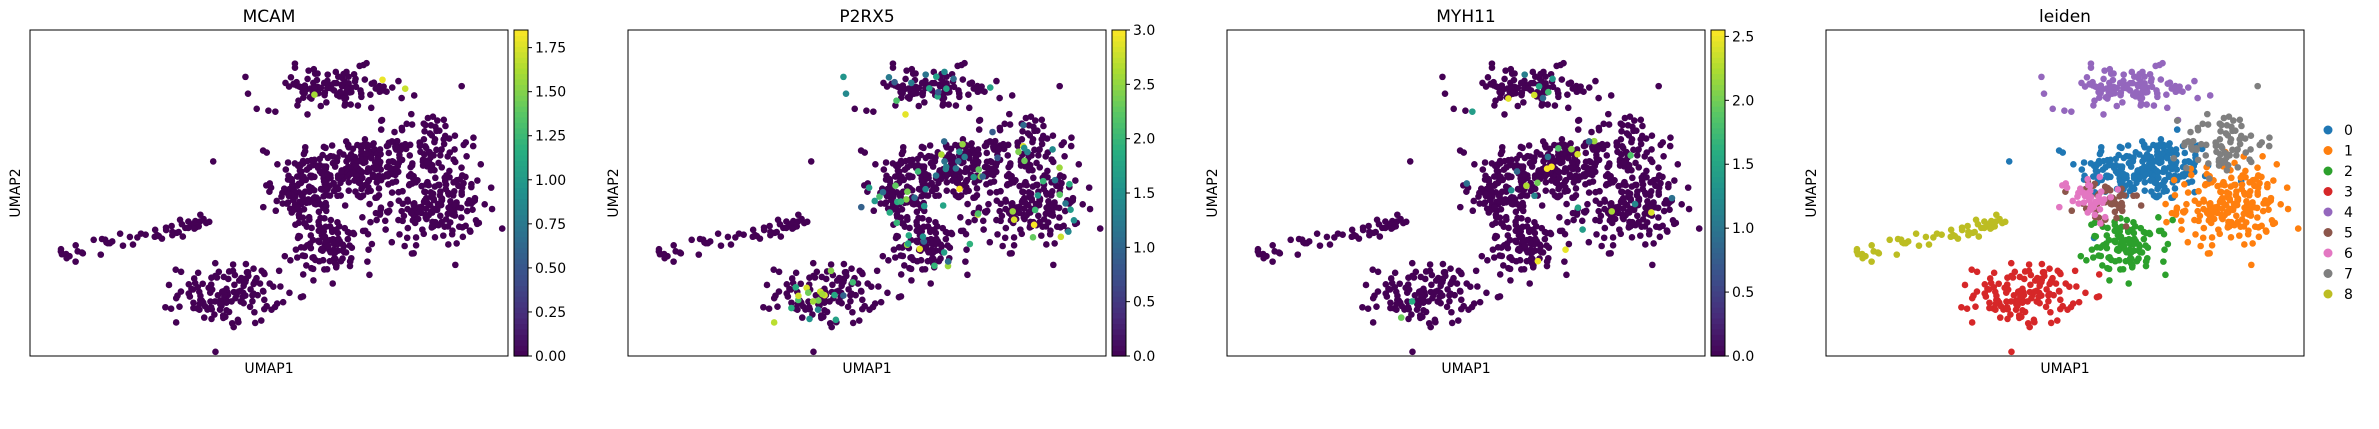  Describe the element at coordinates (2348, 152) in the screenshot. I see `legend-label: 1` at that location.